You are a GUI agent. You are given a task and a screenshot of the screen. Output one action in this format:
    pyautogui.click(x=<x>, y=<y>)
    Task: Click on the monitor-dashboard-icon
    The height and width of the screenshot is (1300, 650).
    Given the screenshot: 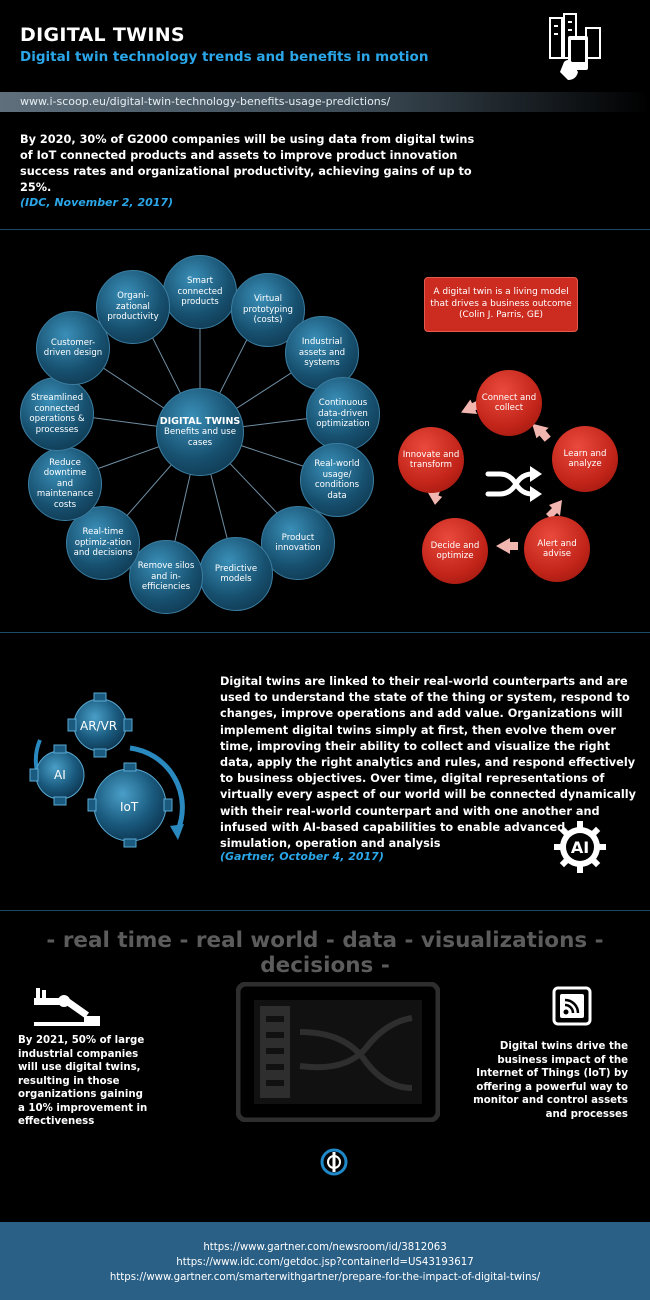 What is the action you would take?
    pyautogui.click(x=338, y=1052)
    